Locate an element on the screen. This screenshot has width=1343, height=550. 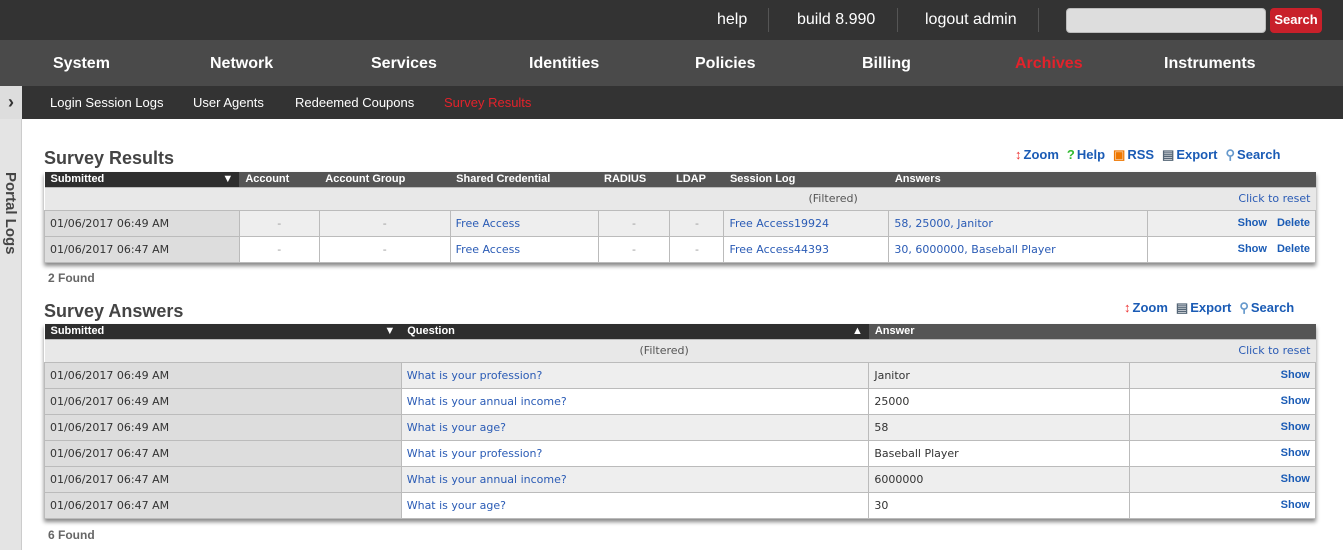
nav-archives: Archives is located at coordinates (1049, 63).